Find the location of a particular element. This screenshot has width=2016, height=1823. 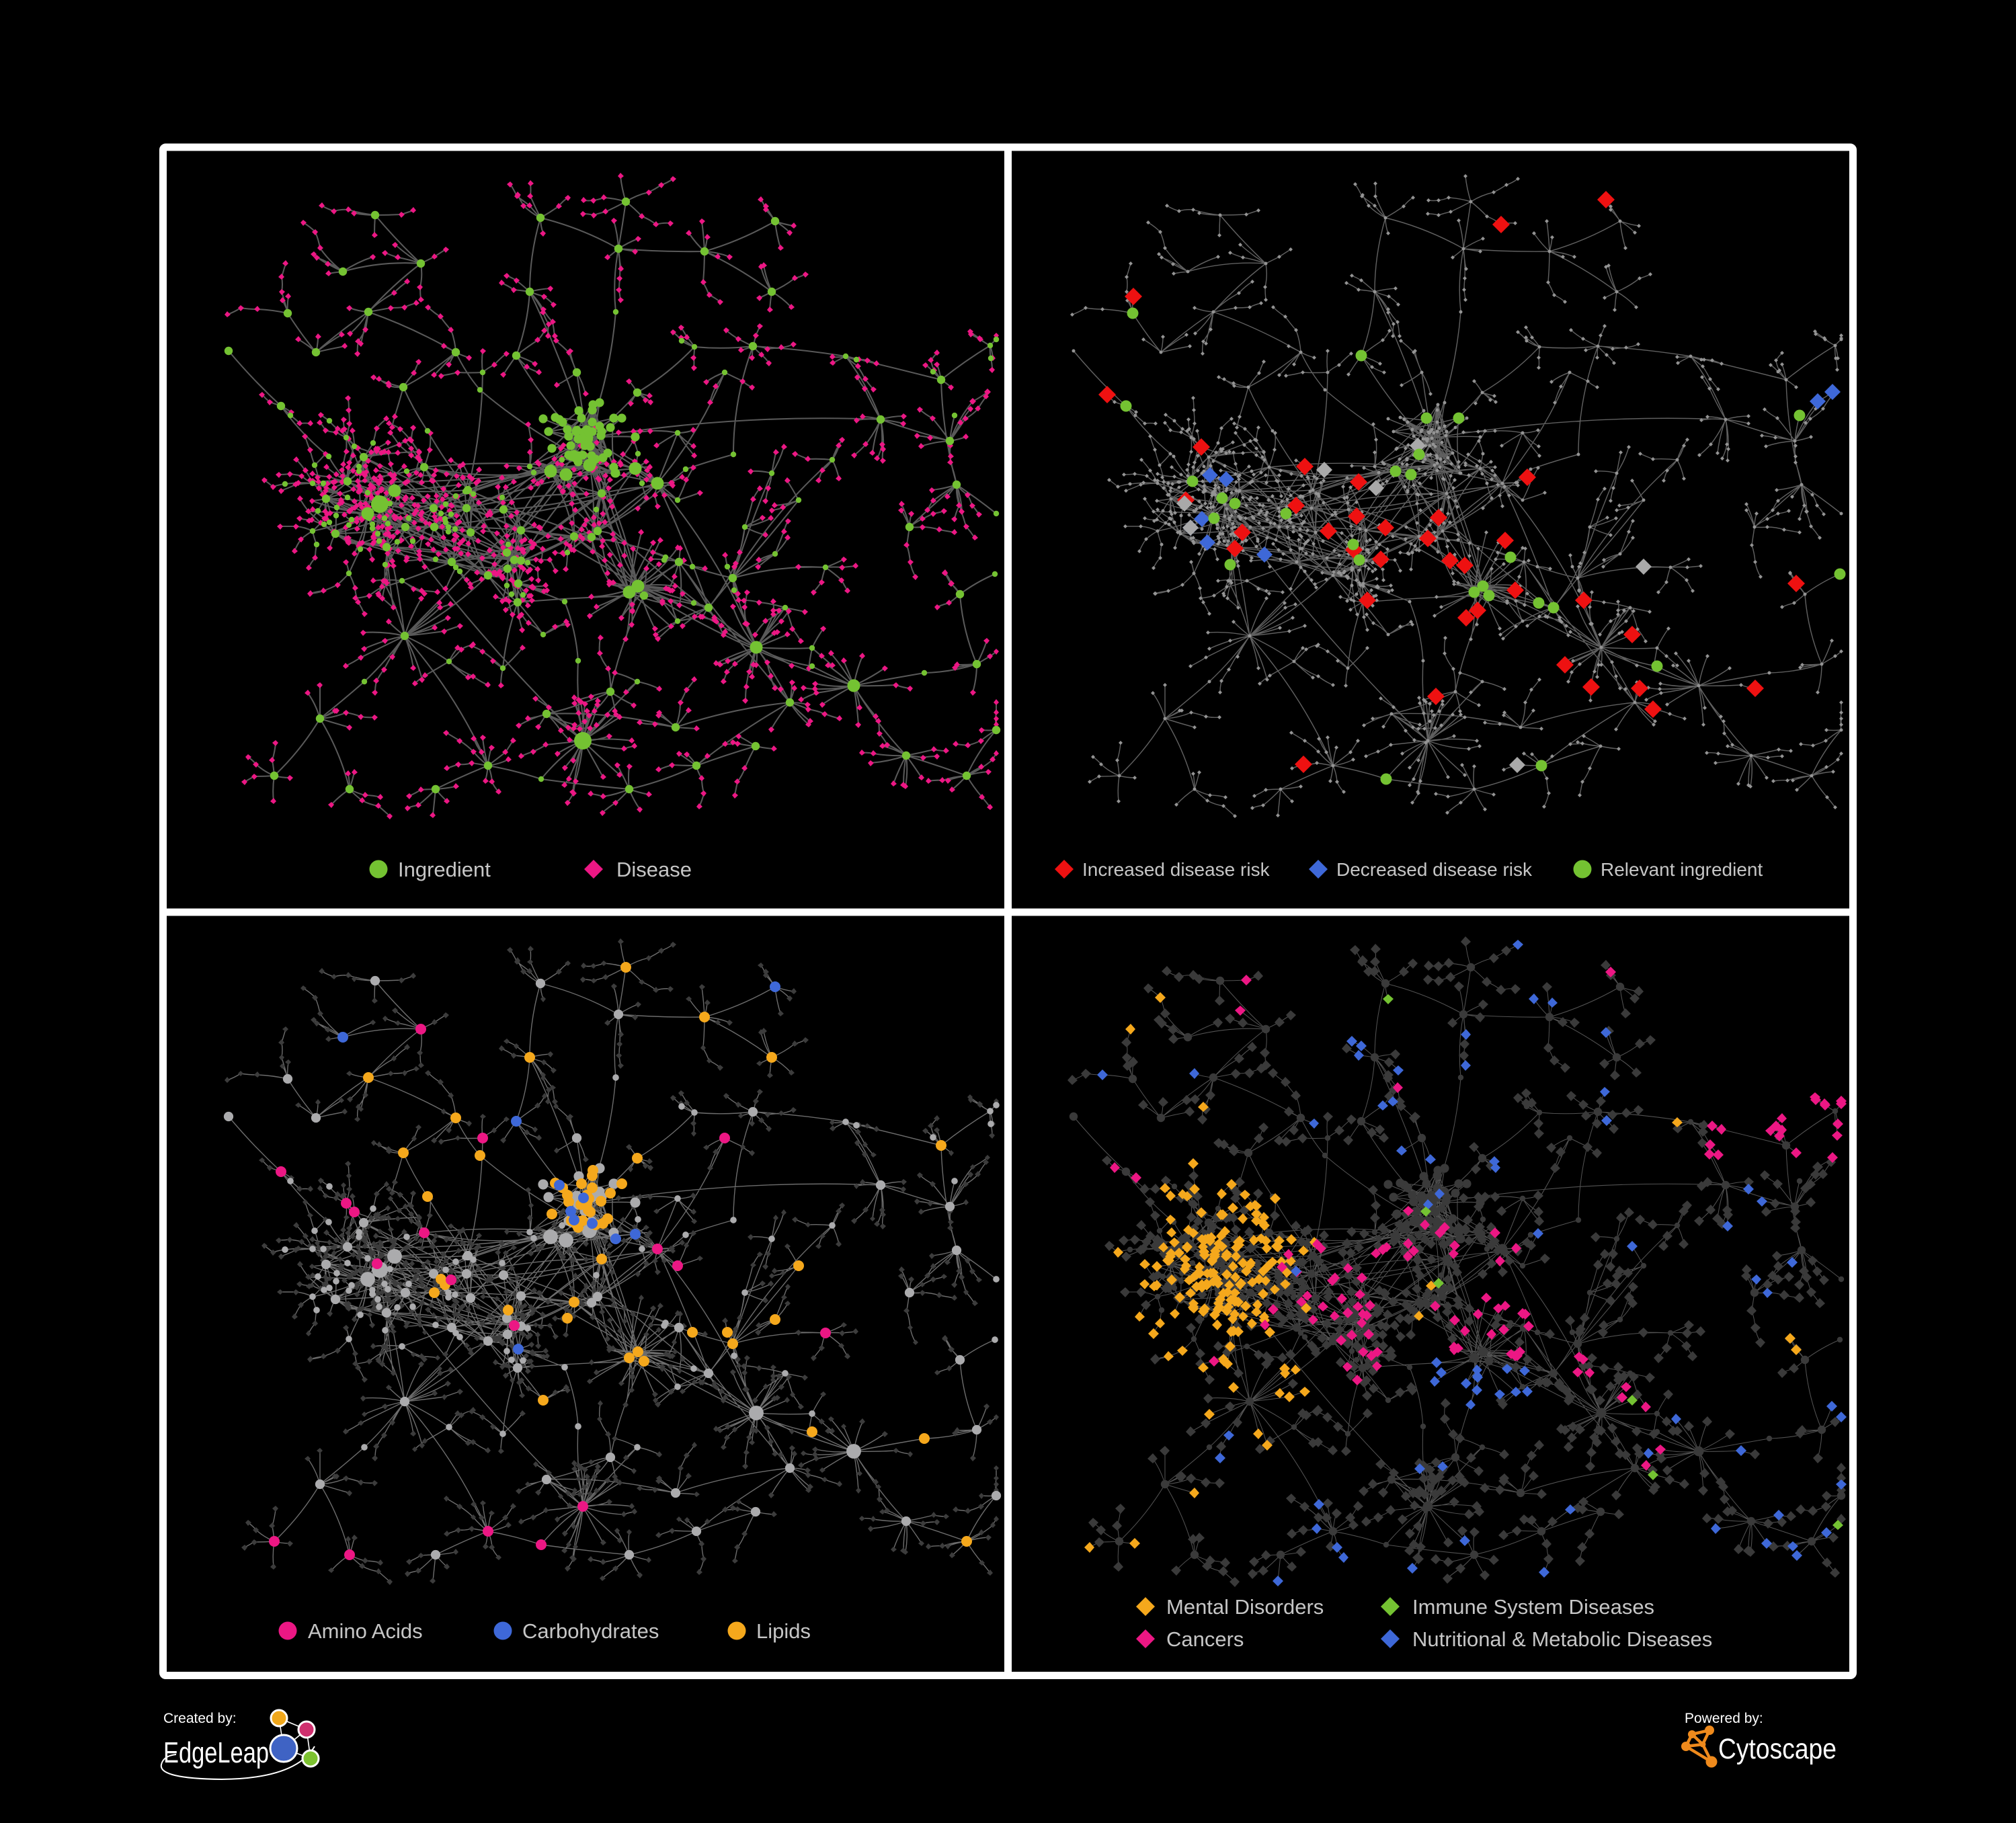

svg-text: Relevant ingredient is located at coordinates (1682, 869).